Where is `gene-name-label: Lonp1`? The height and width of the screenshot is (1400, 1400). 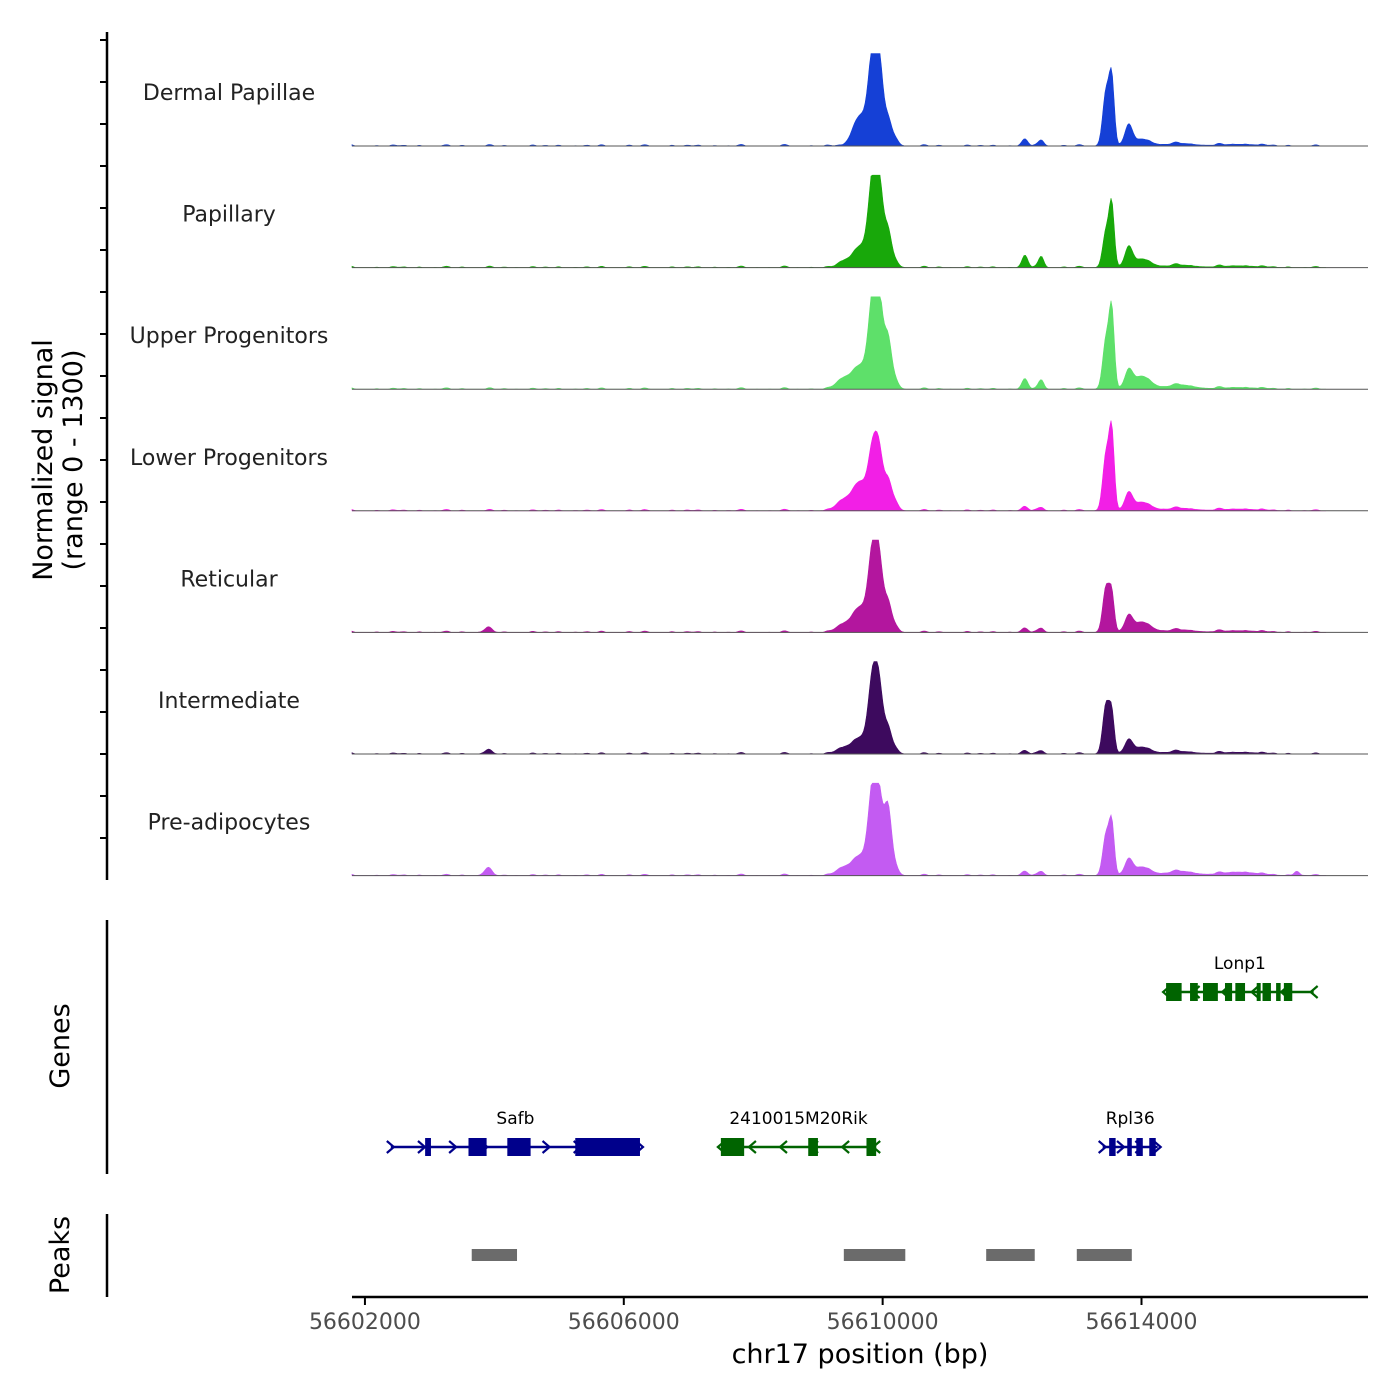
gene-name-label: Lonp1 is located at coordinates (1240, 964).